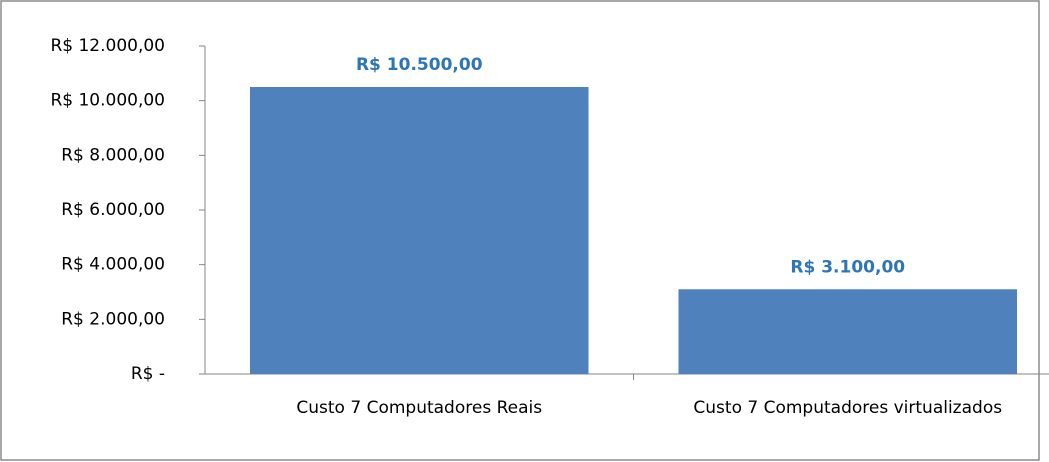 This screenshot has height=462, width=1049. What do you see at coordinates (113, 210) in the screenshot?
I see `y-tick-label: R$ 6.000,00` at bounding box center [113, 210].